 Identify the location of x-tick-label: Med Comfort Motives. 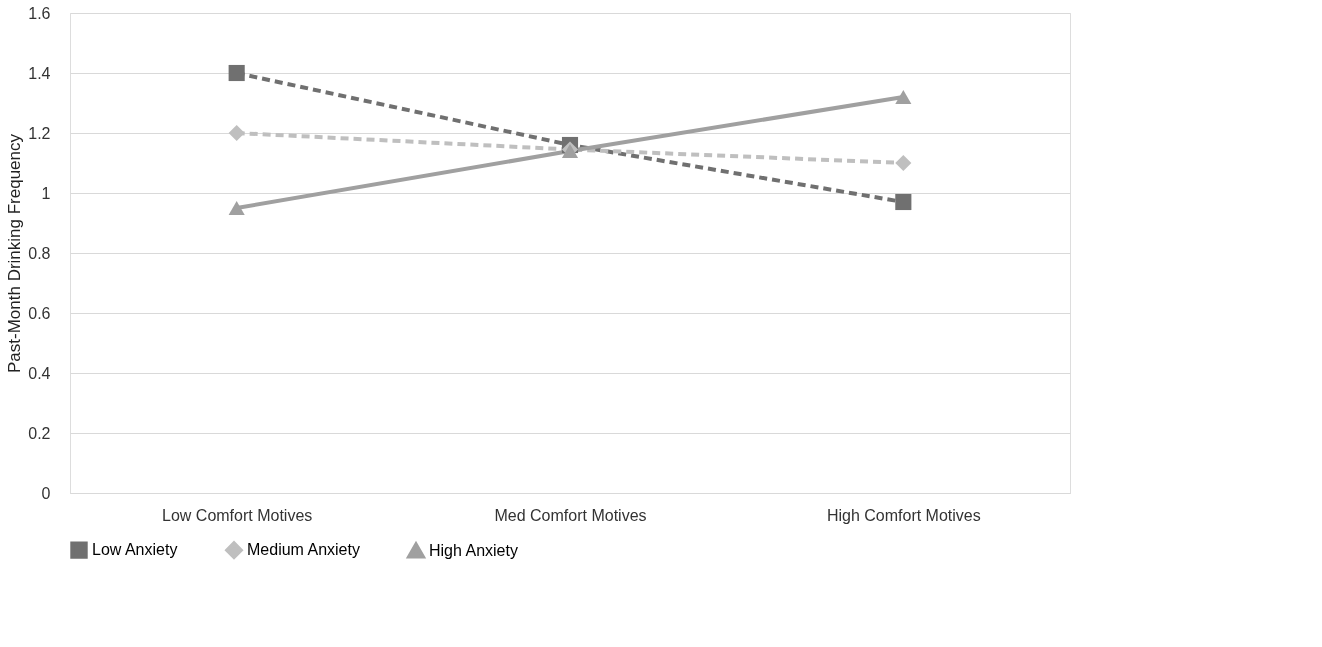
(570, 515).